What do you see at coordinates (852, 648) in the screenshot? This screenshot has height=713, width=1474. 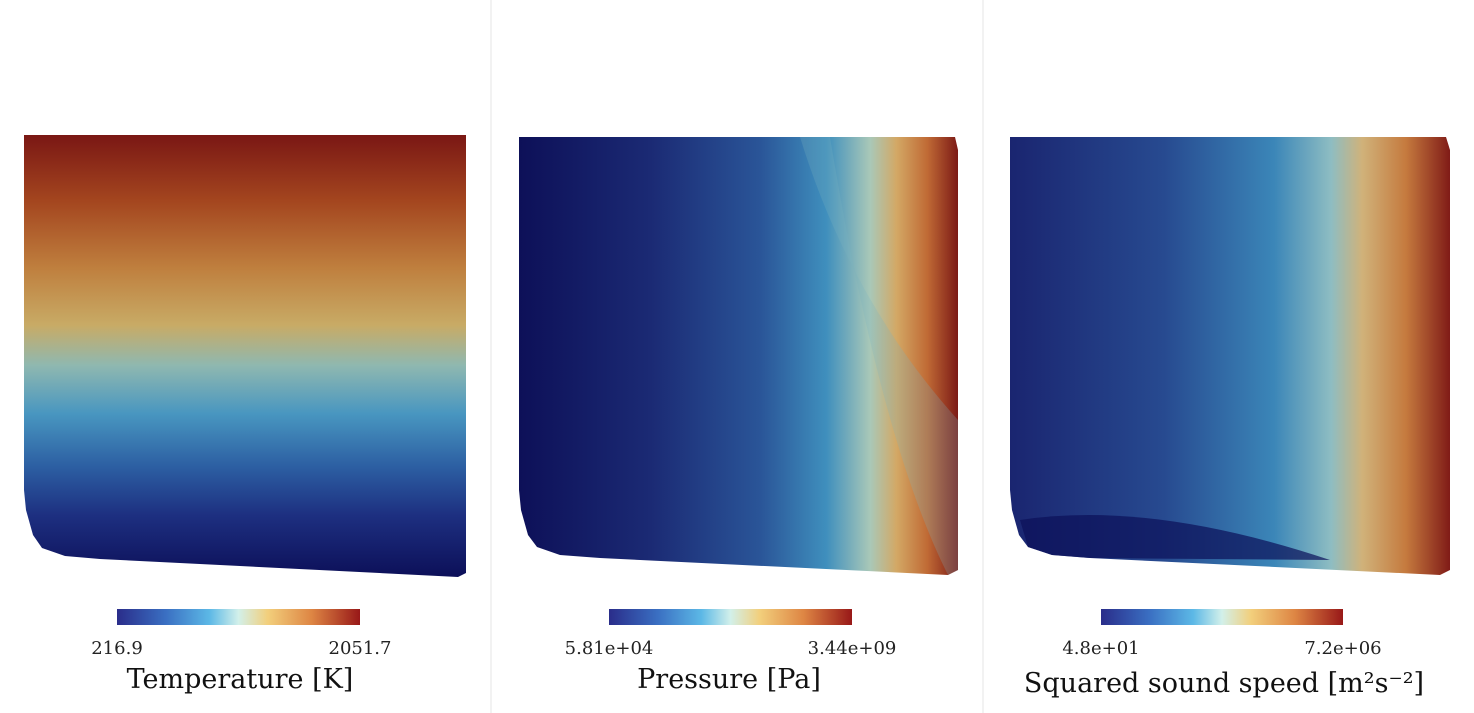 I see `colorbar-max: 3.44e+09` at bounding box center [852, 648].